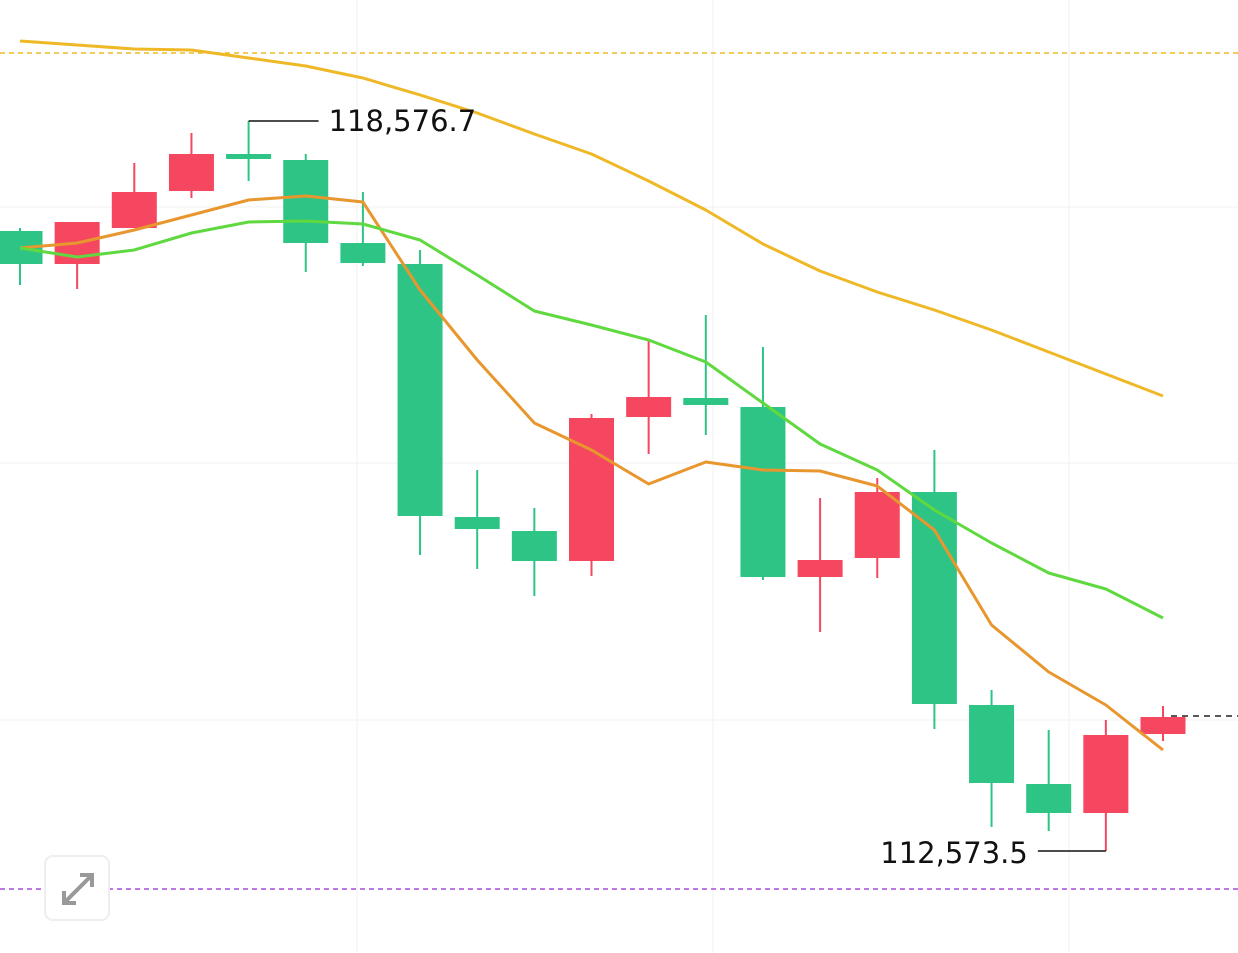 This screenshot has height=953, width=1238. I want to click on annotation-label: 118,576.7, so click(403, 121).